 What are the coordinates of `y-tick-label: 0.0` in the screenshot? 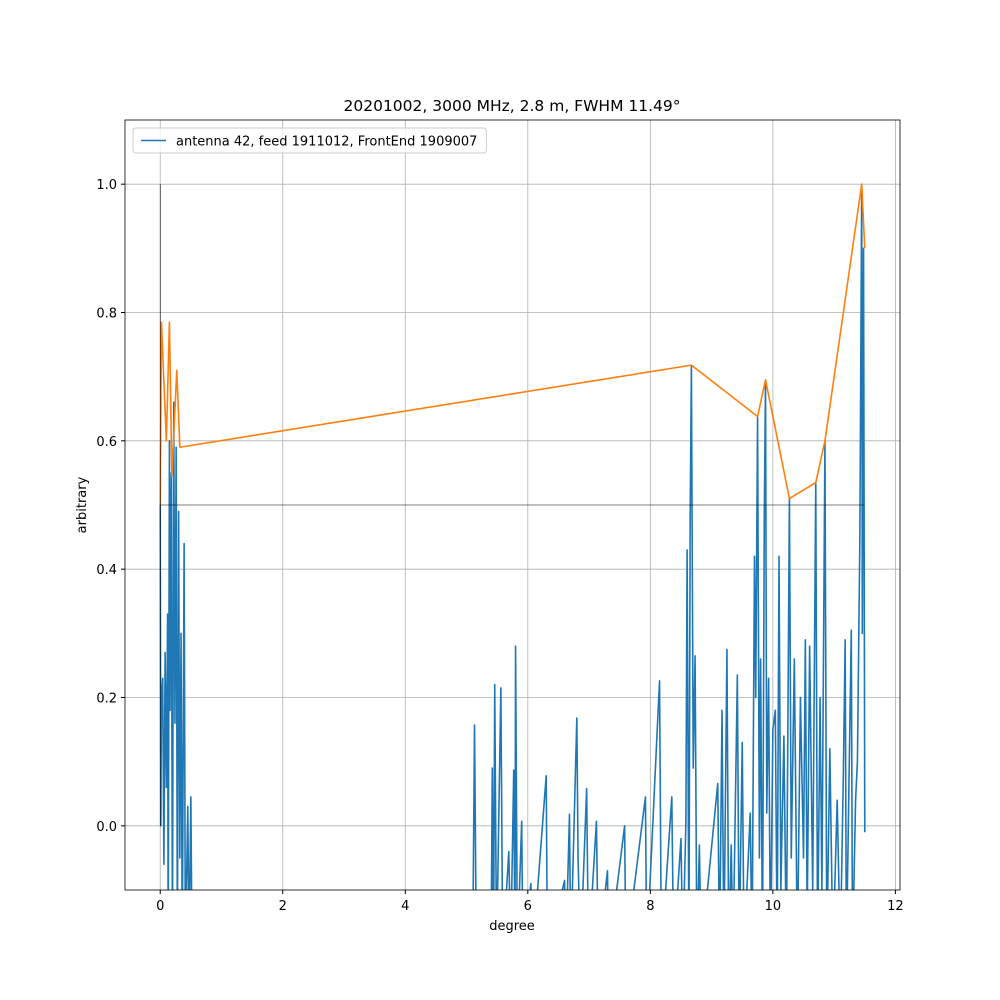 It's located at (106, 827).